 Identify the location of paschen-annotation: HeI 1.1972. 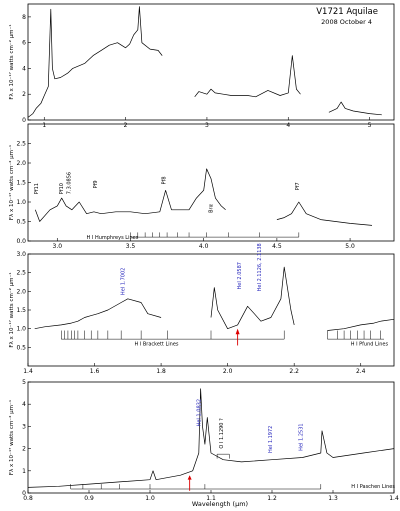
(271, 439).